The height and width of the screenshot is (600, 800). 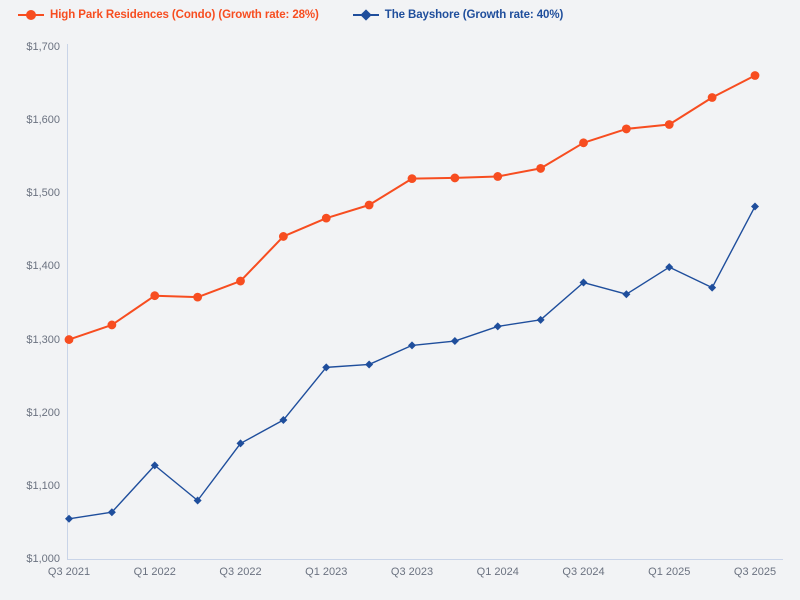 I want to click on legend-label-bayshore: The Bayshore (Growth rate: 40%), so click(x=474, y=15).